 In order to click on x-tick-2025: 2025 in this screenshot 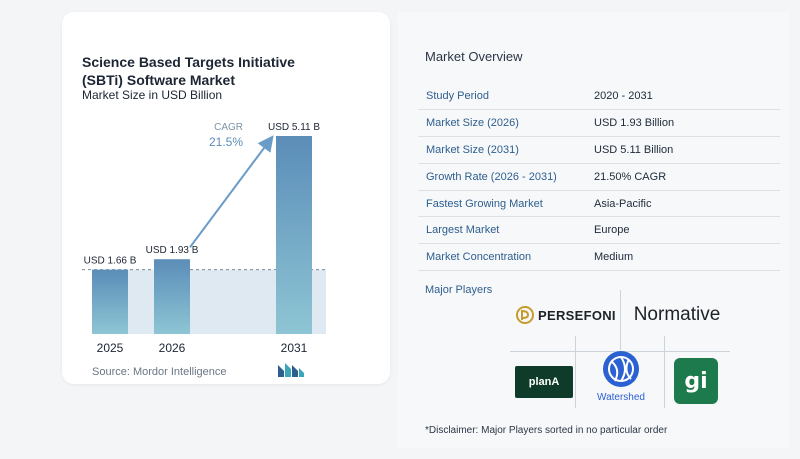, I will do `click(110, 348)`.